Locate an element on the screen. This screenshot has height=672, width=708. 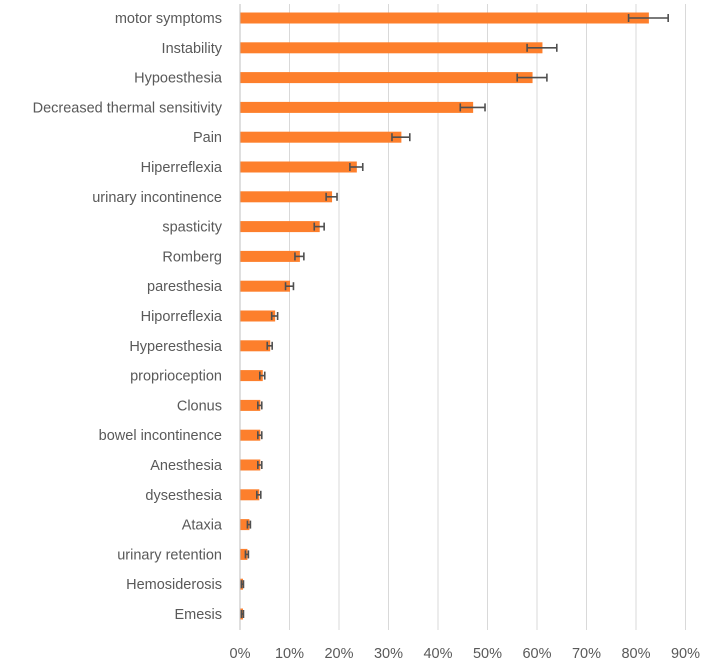
category-label: Pain is located at coordinates (207, 138).